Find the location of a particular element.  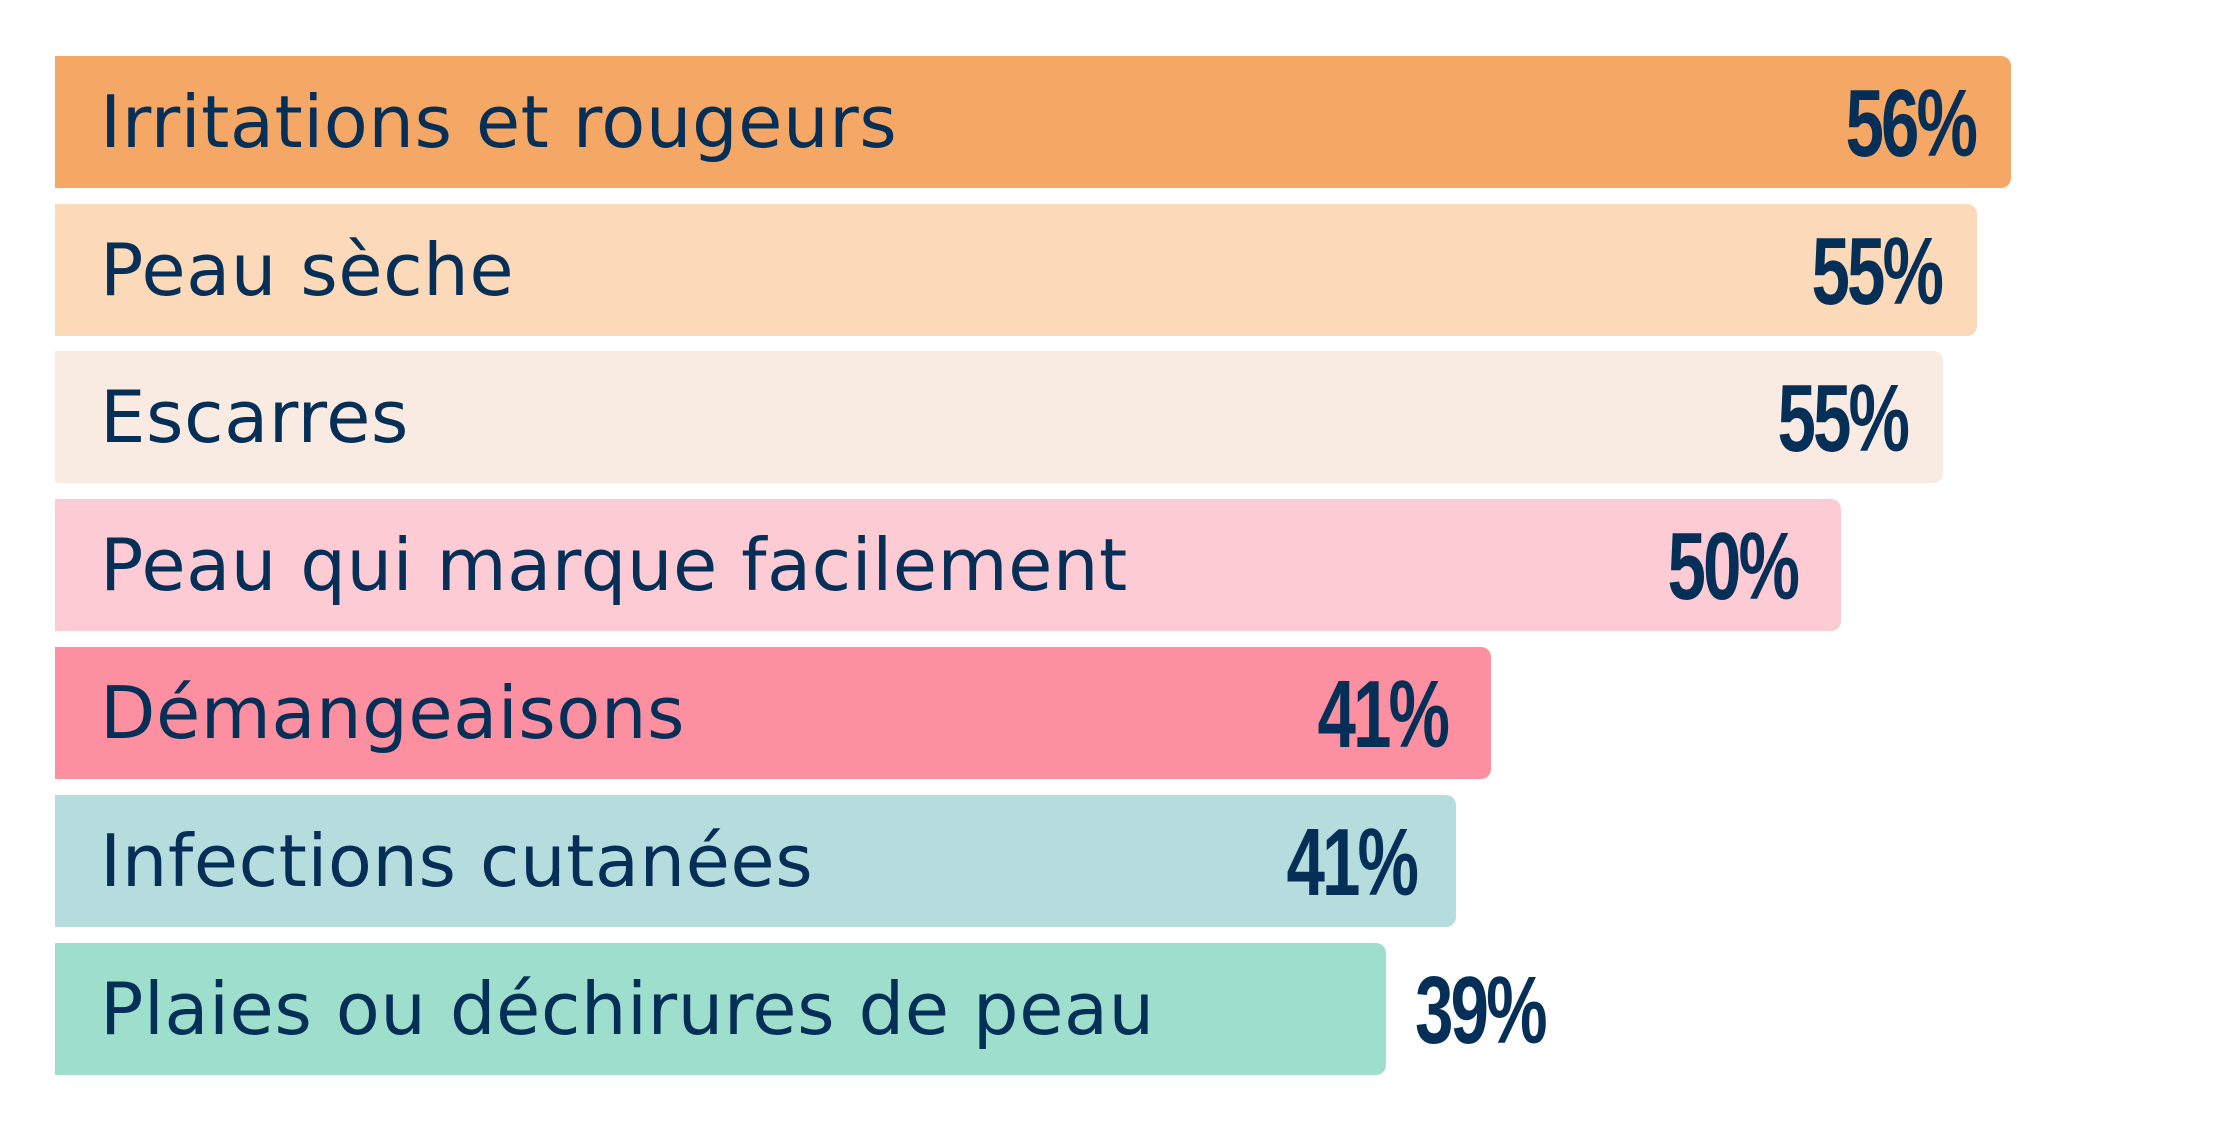

bar-label: Plaies ou déchirures de peau is located at coordinates (627, 1009).